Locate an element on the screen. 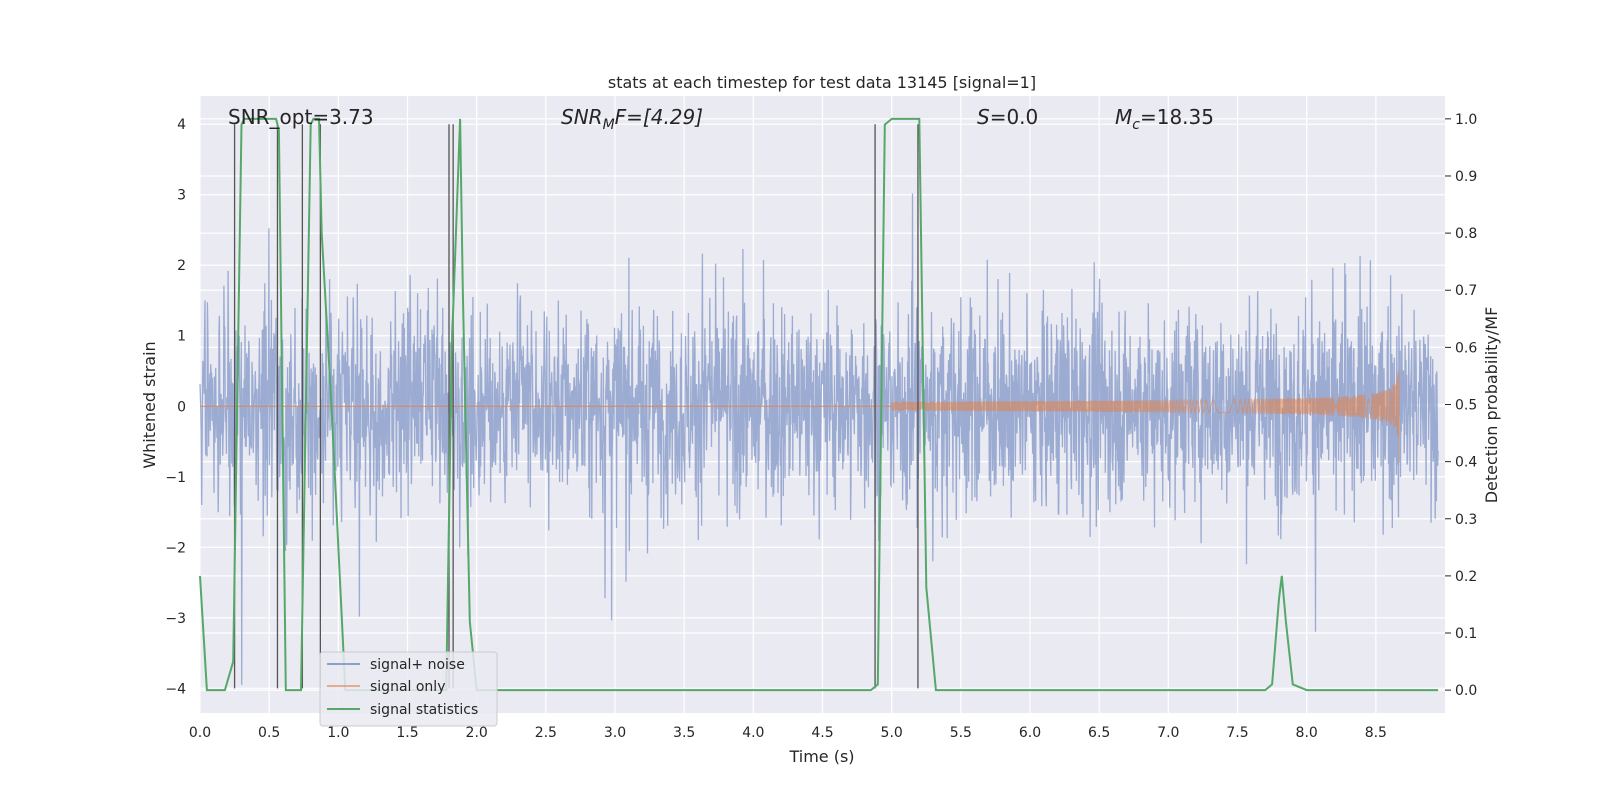 Image resolution: width=1600 pixels, height=800 pixels. x-tick-label-11: 5.5 is located at coordinates (961, 733).